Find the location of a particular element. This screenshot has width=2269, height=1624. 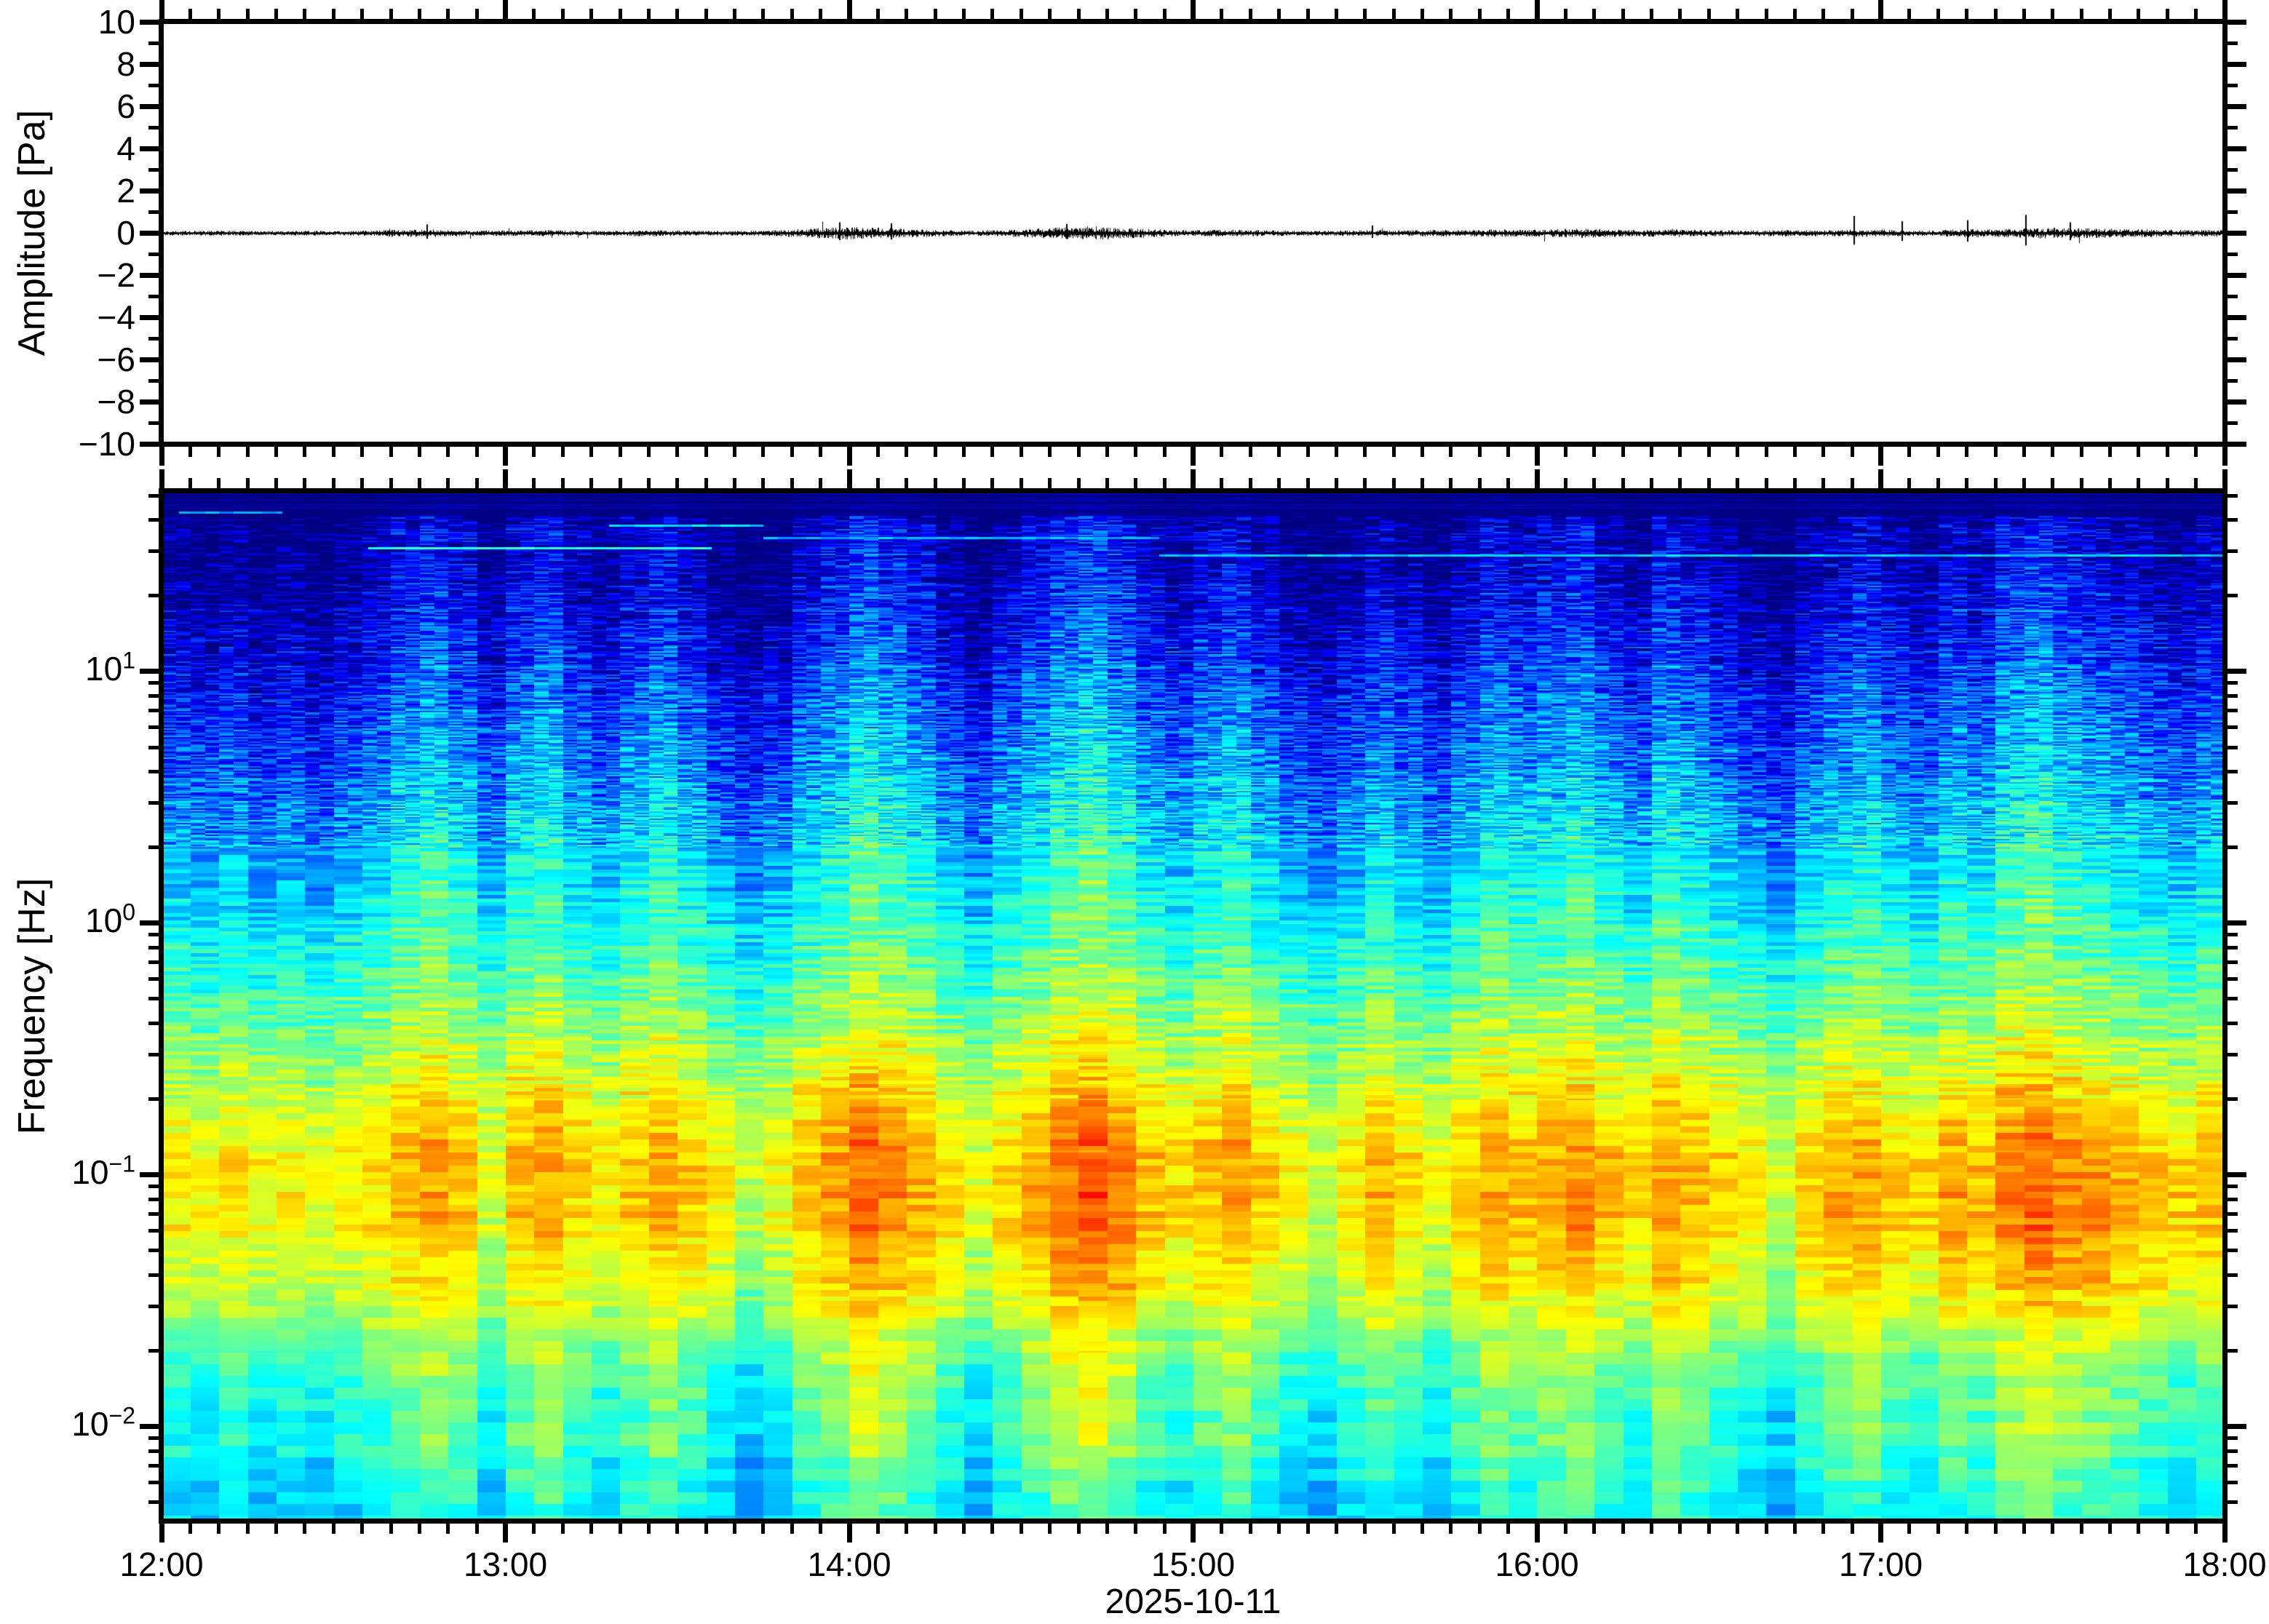

amplitude-tick-label: −2 is located at coordinates (116, 275).